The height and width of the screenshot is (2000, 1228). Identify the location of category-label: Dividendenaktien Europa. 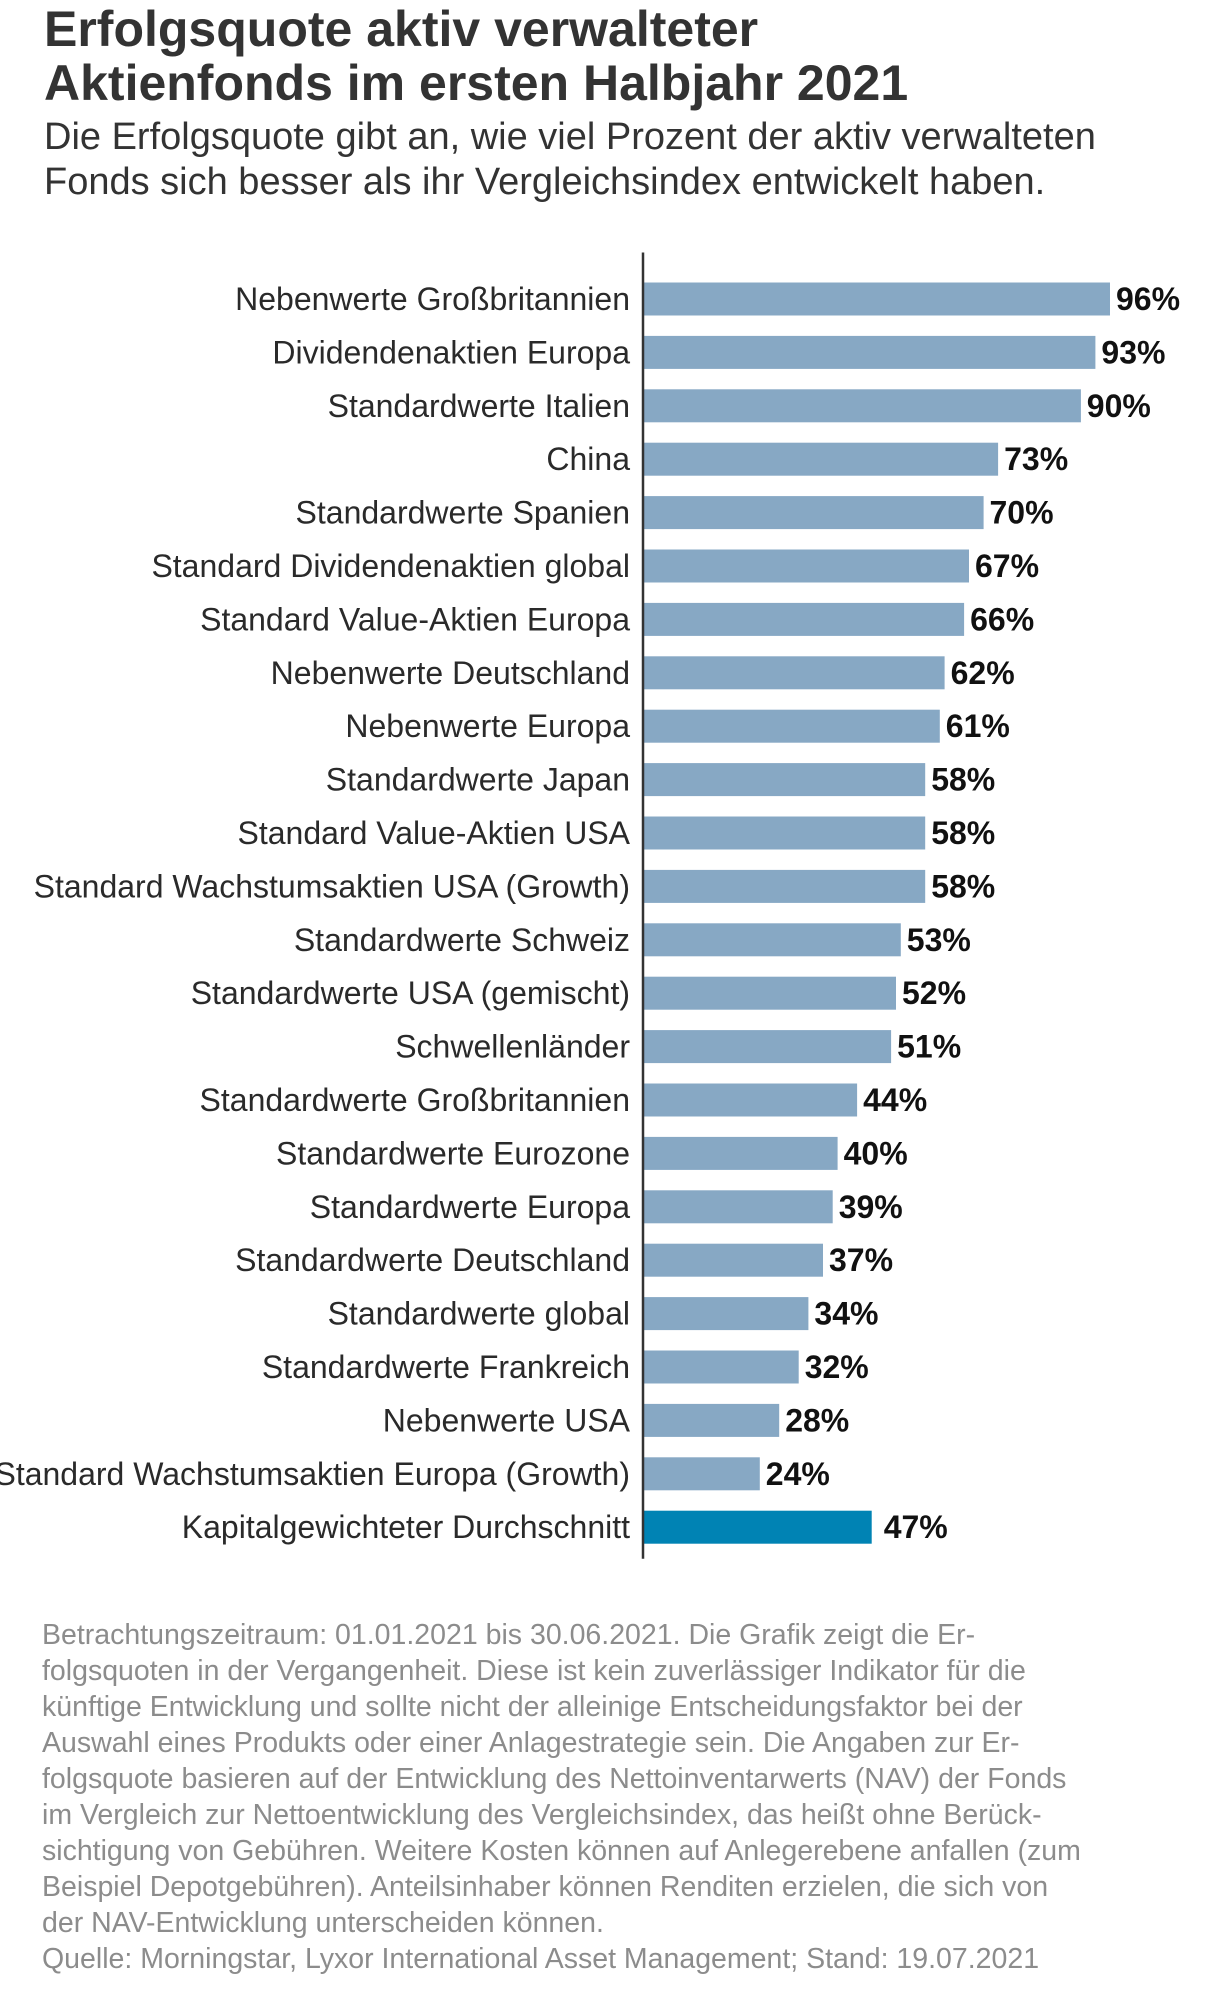
(451, 352).